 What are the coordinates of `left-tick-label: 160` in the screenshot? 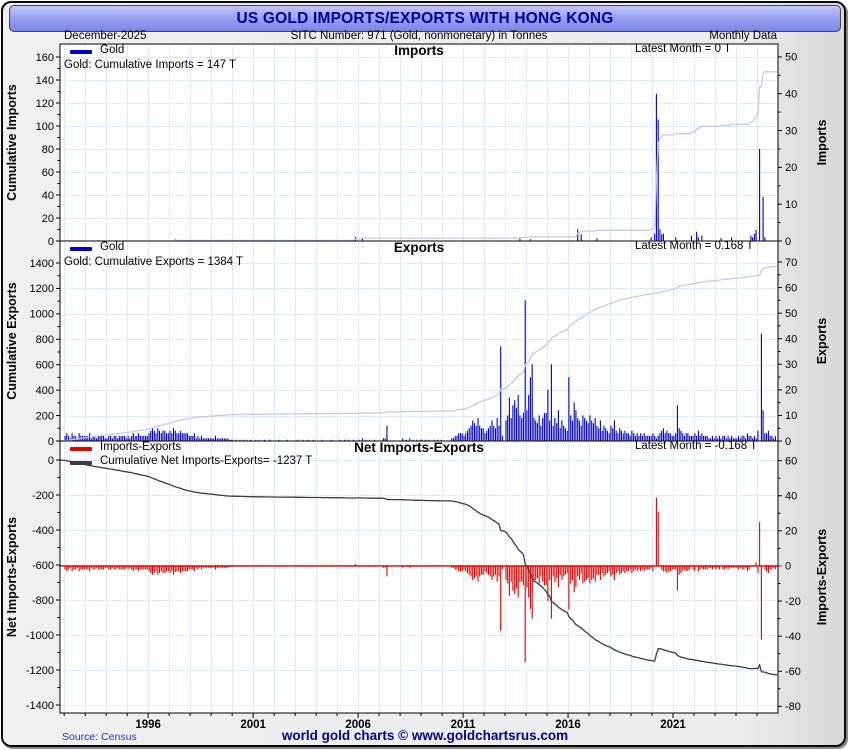 It's located at (45, 58).